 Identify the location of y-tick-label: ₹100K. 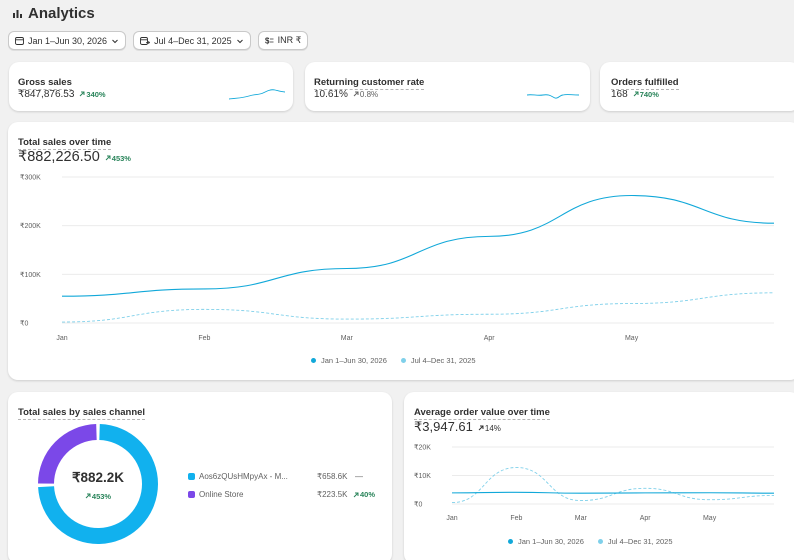
(30, 275).